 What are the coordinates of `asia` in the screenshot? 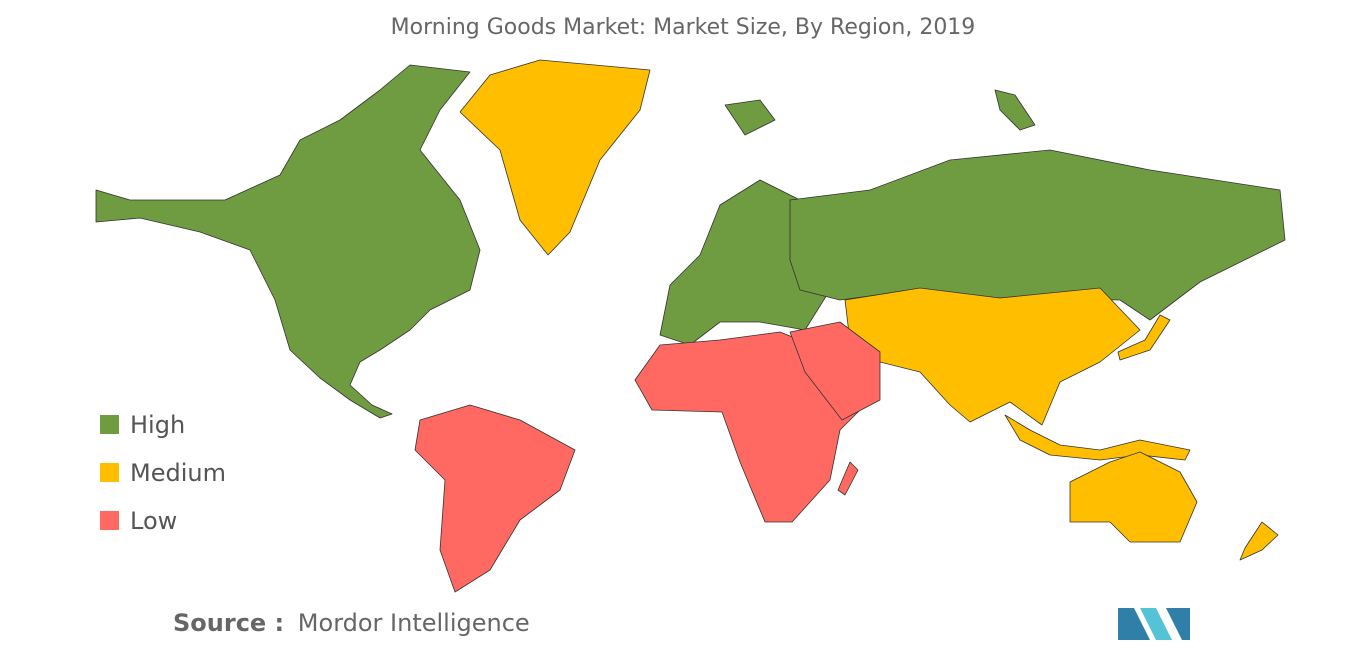 It's located at (992, 356).